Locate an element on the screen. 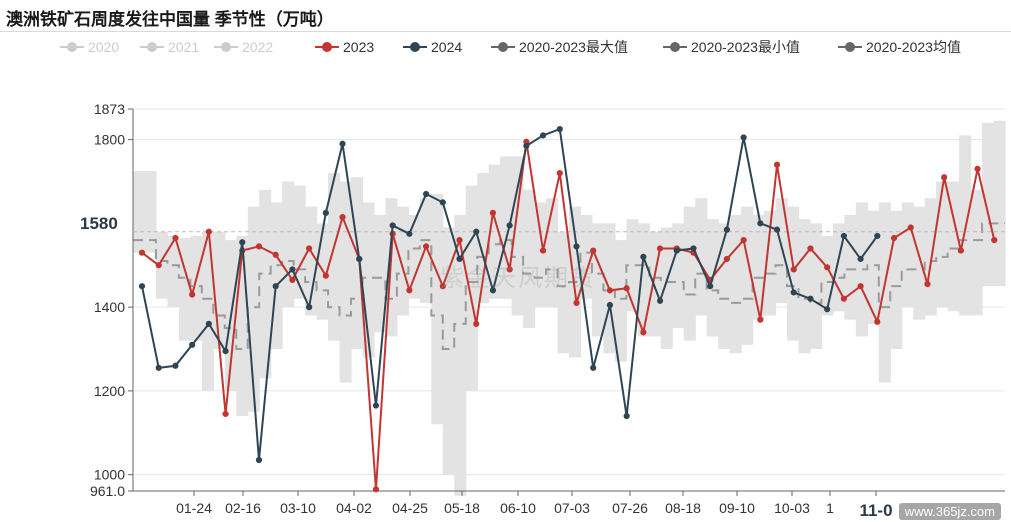 The width and height of the screenshot is (1011, 522). legend-item-2020: 2020 is located at coordinates (89, 47).